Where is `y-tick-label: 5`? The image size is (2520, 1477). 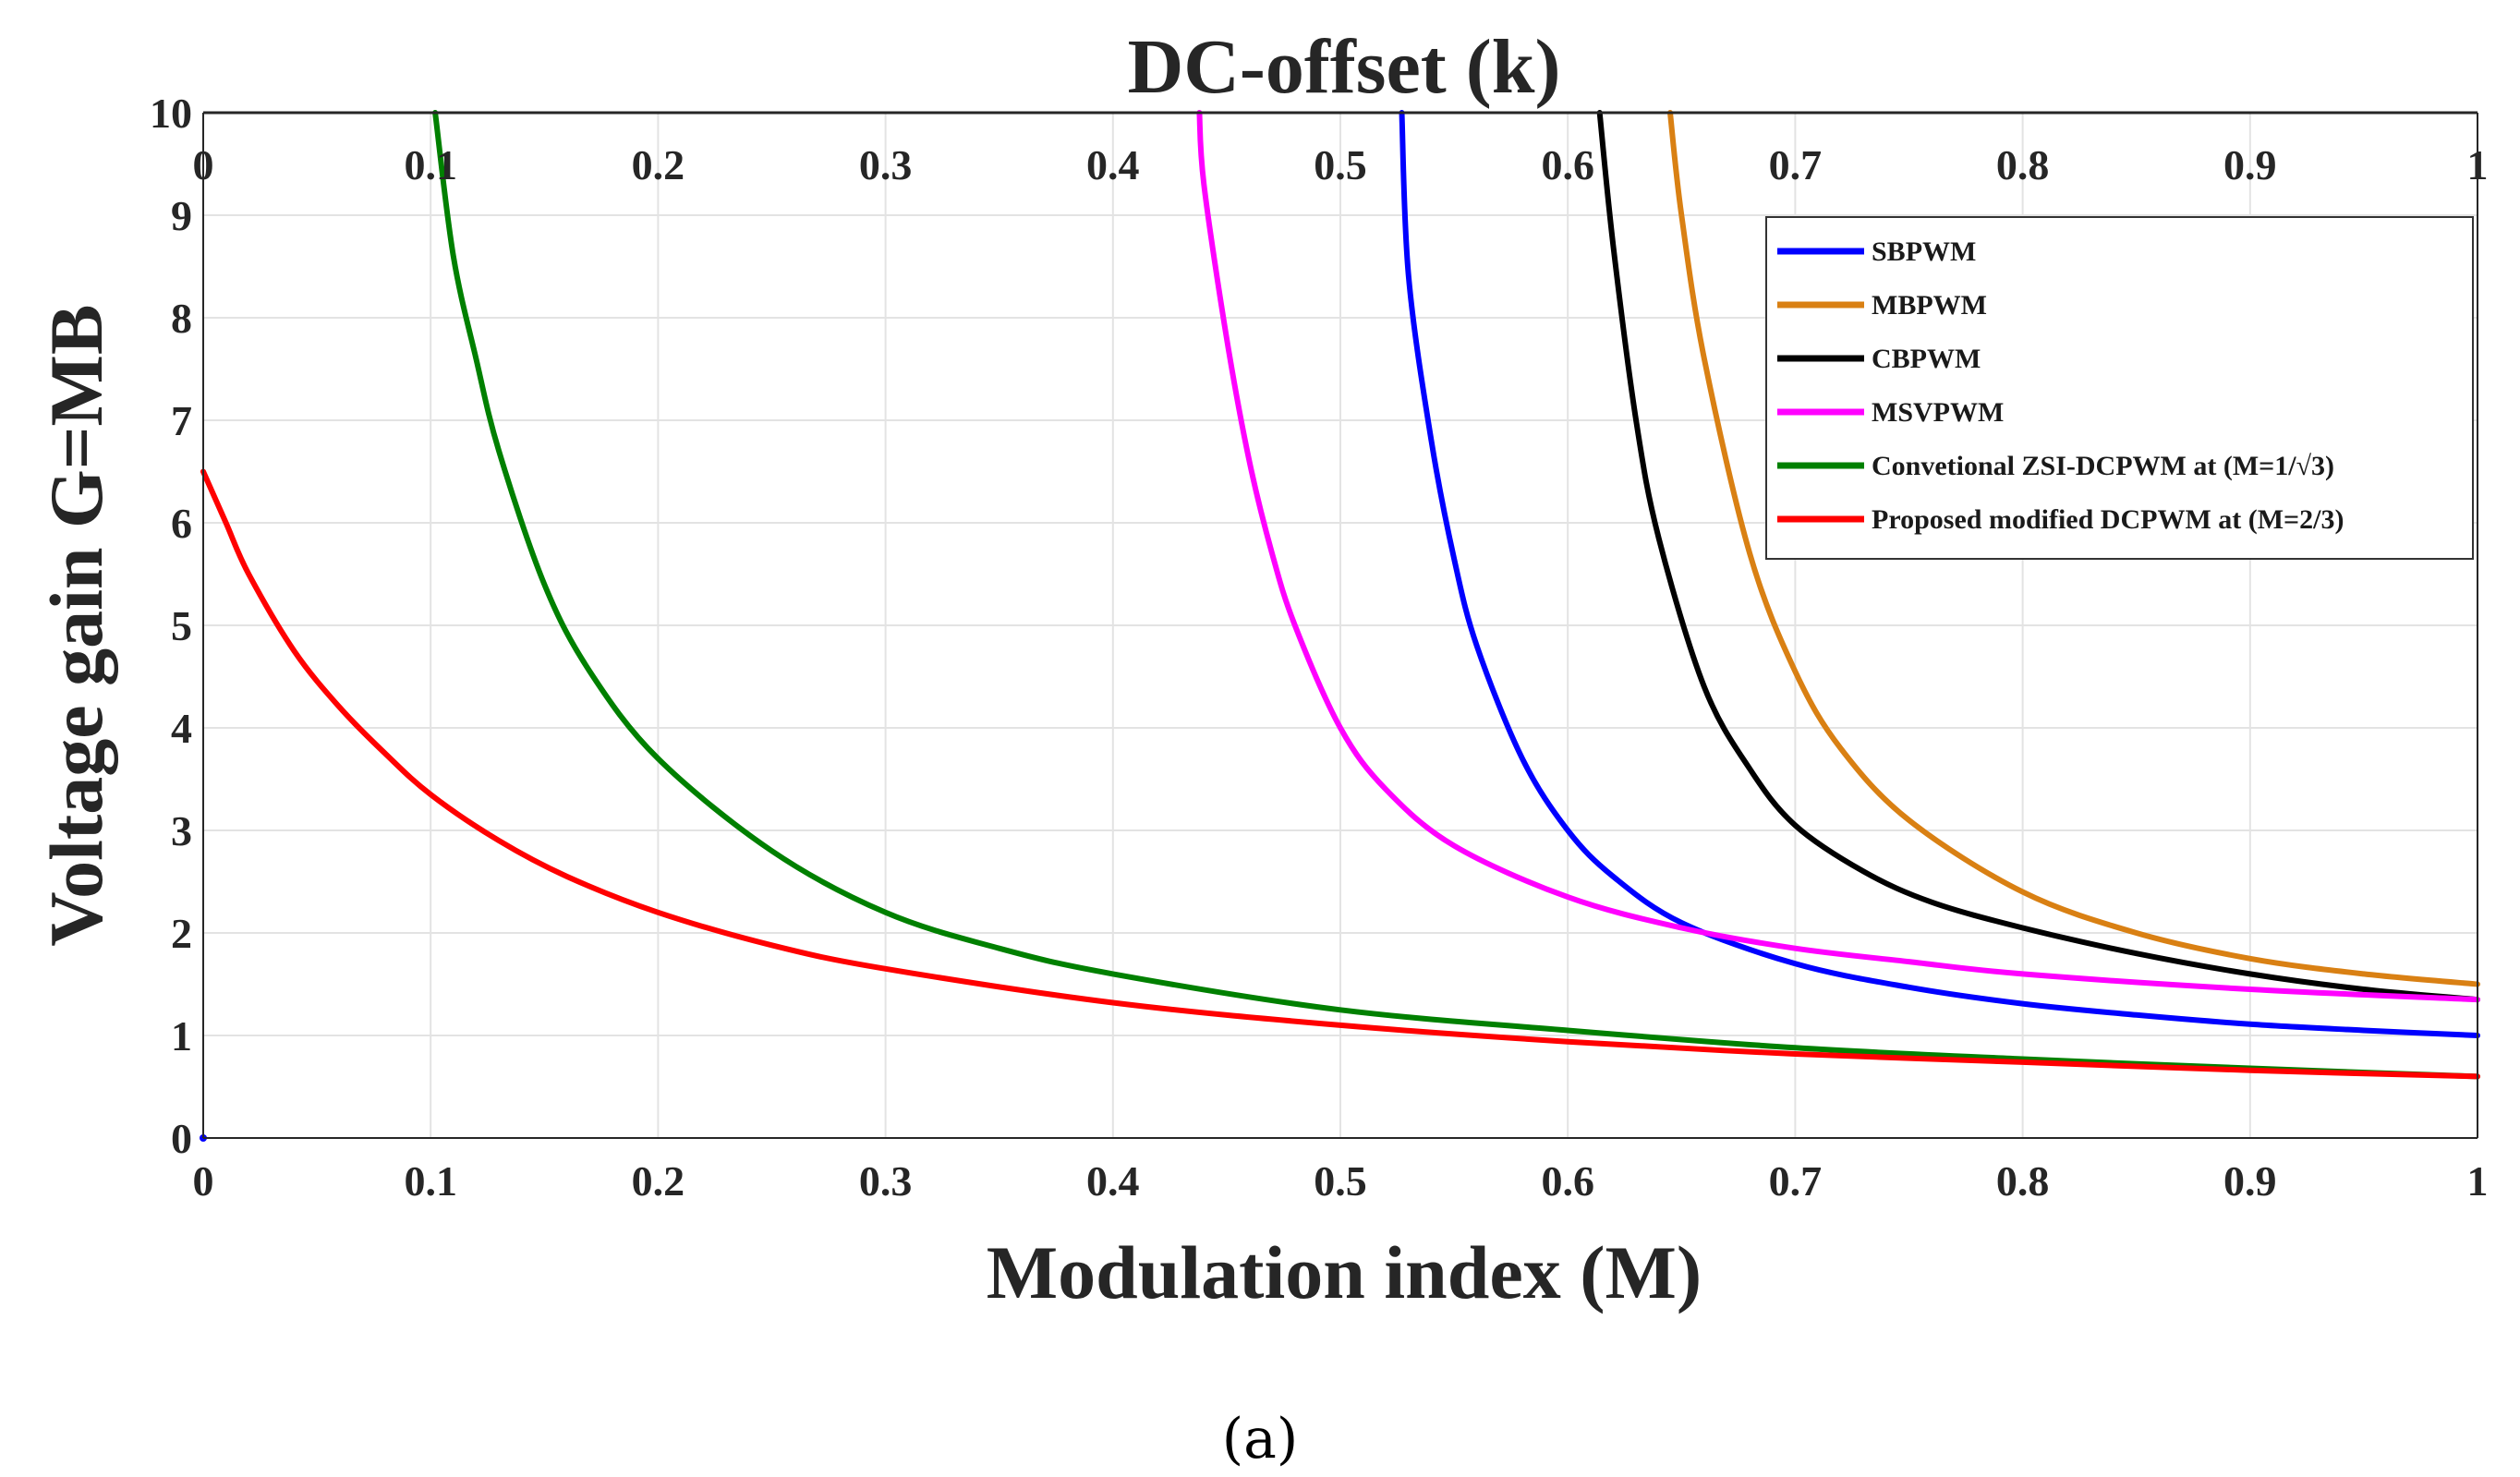
y-tick-label: 5 is located at coordinates (181, 625).